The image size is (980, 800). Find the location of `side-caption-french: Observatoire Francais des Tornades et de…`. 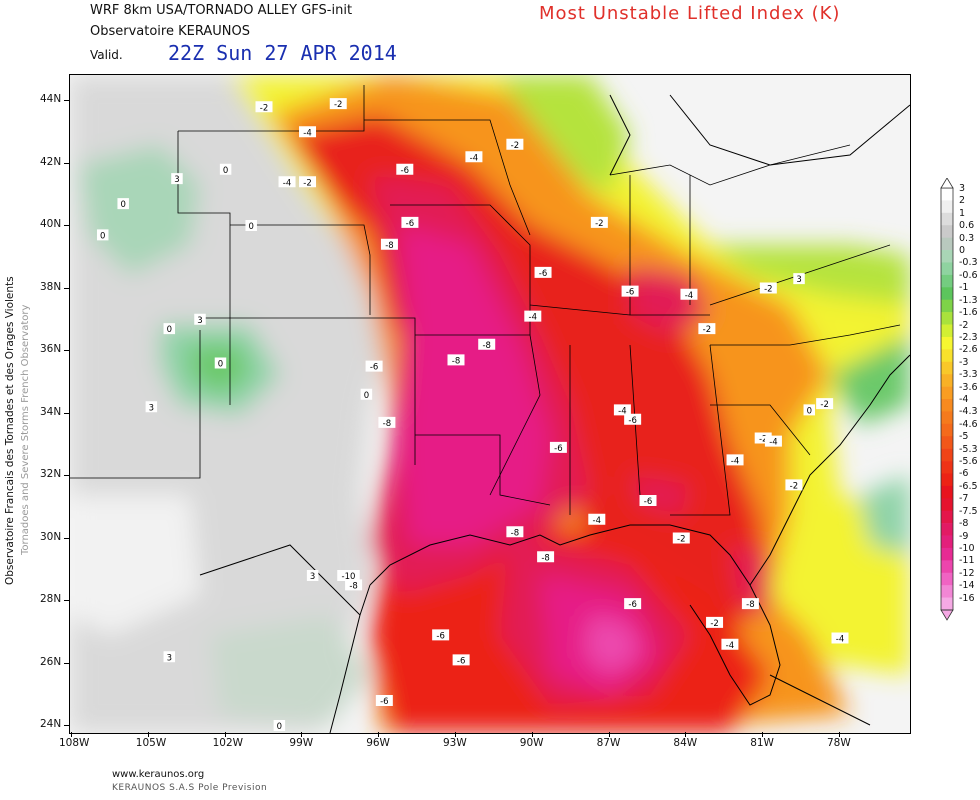

side-caption-french: Observatoire Francais des Tornades et de… is located at coordinates (10, 430).